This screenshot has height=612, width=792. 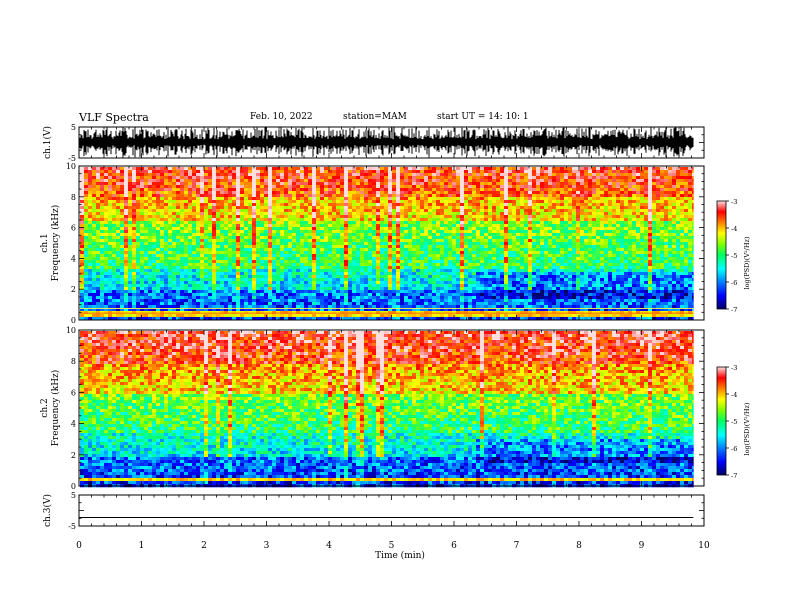 What do you see at coordinates (579, 546) in the screenshot?
I see `x-tick-label: 8` at bounding box center [579, 546].